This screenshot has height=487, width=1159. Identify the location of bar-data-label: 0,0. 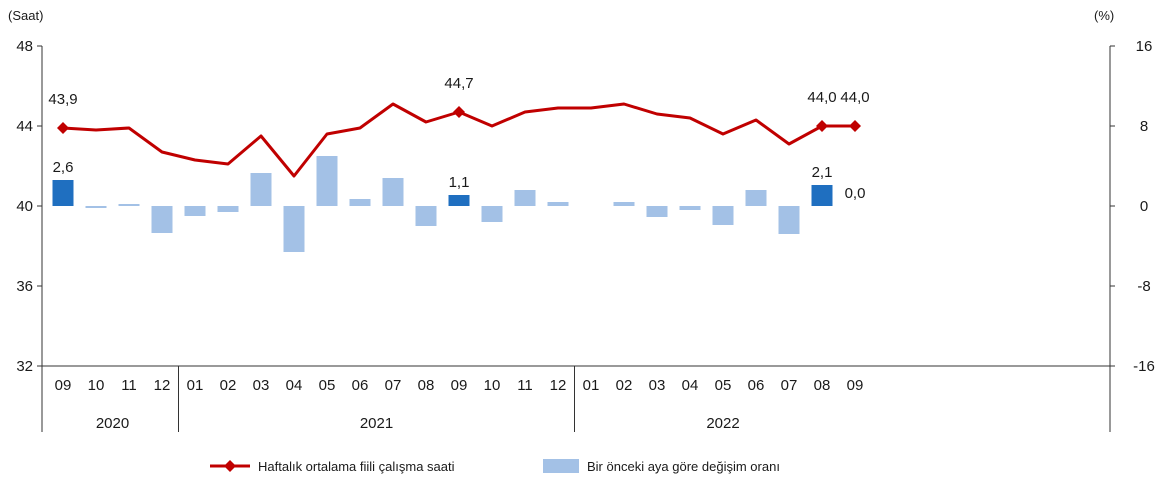
(855, 193).